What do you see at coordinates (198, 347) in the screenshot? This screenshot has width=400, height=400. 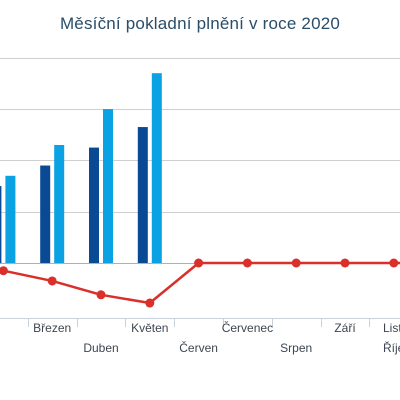 I see `x-tick-label-4: Červen` at bounding box center [198, 347].